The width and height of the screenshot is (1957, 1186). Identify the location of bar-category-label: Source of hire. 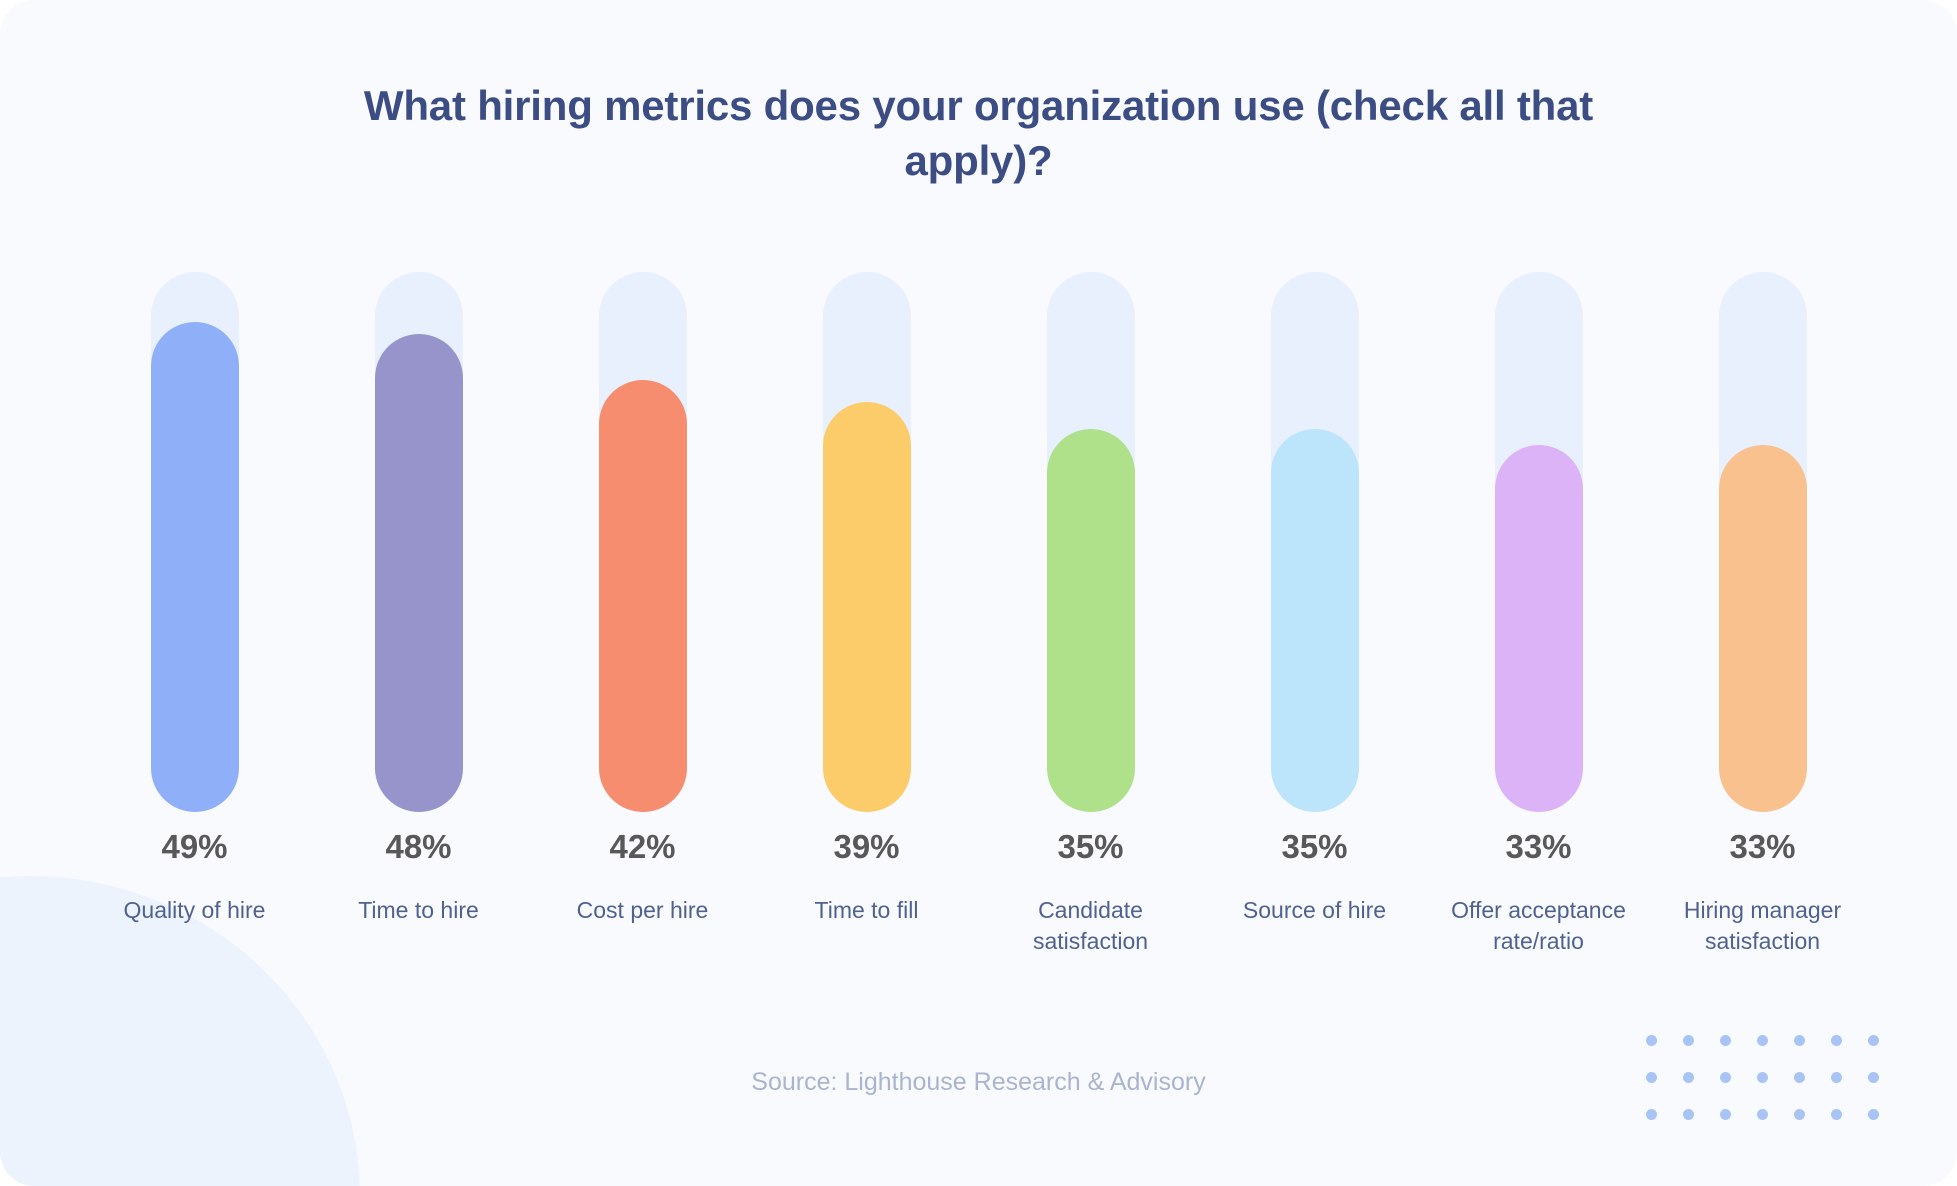
(1314, 910).